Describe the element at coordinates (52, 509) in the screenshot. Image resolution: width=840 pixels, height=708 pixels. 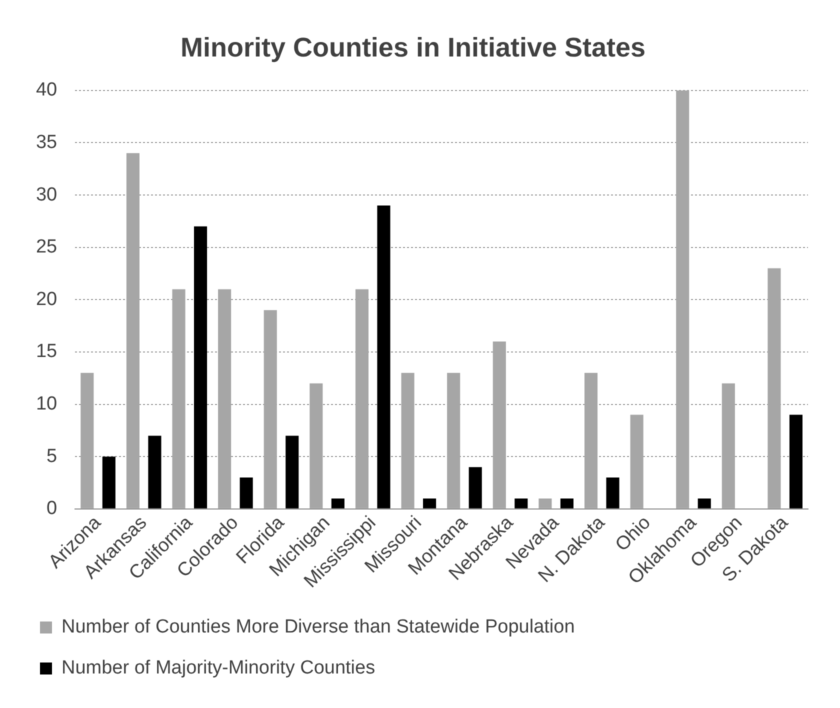
I see `y-tick-label: 0` at that location.